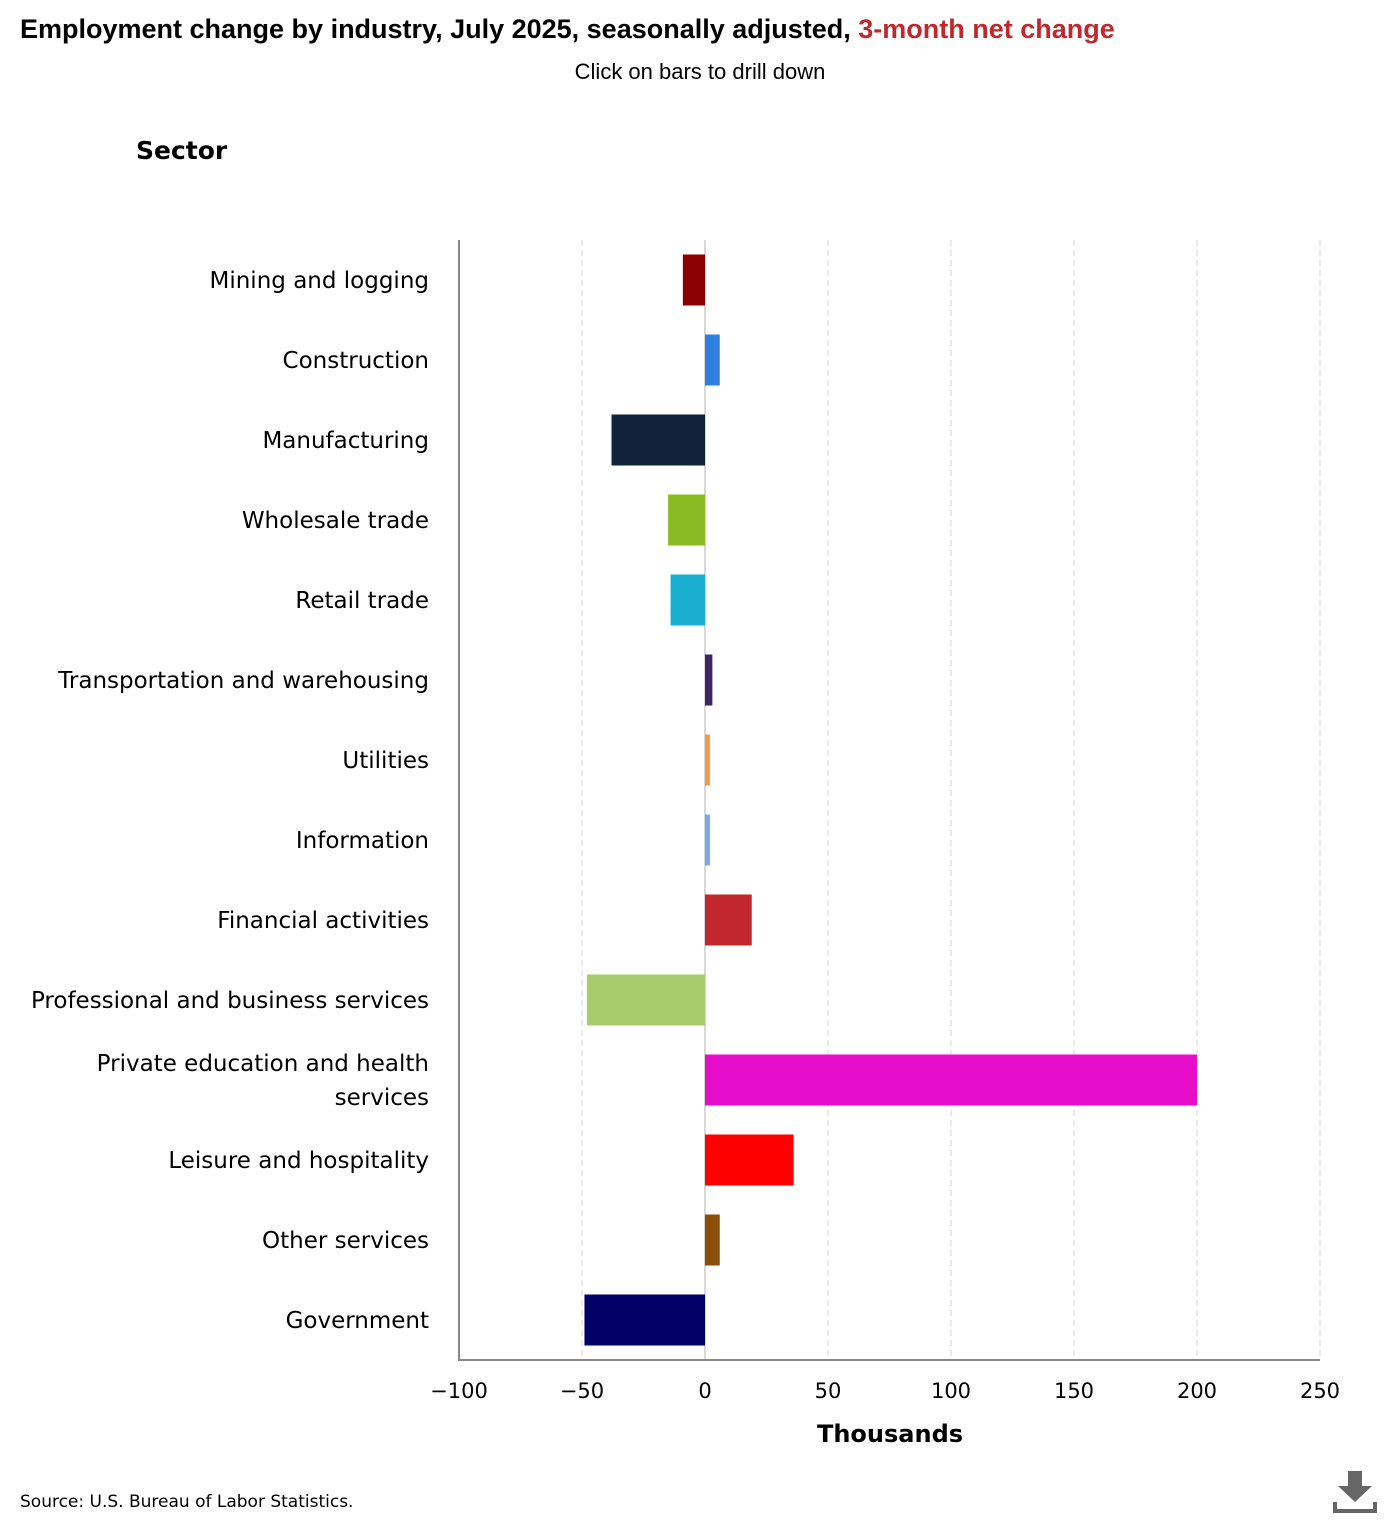 This screenshot has width=1400, height=1520. I want to click on bar-professional-and-business-services, so click(645, 1000).